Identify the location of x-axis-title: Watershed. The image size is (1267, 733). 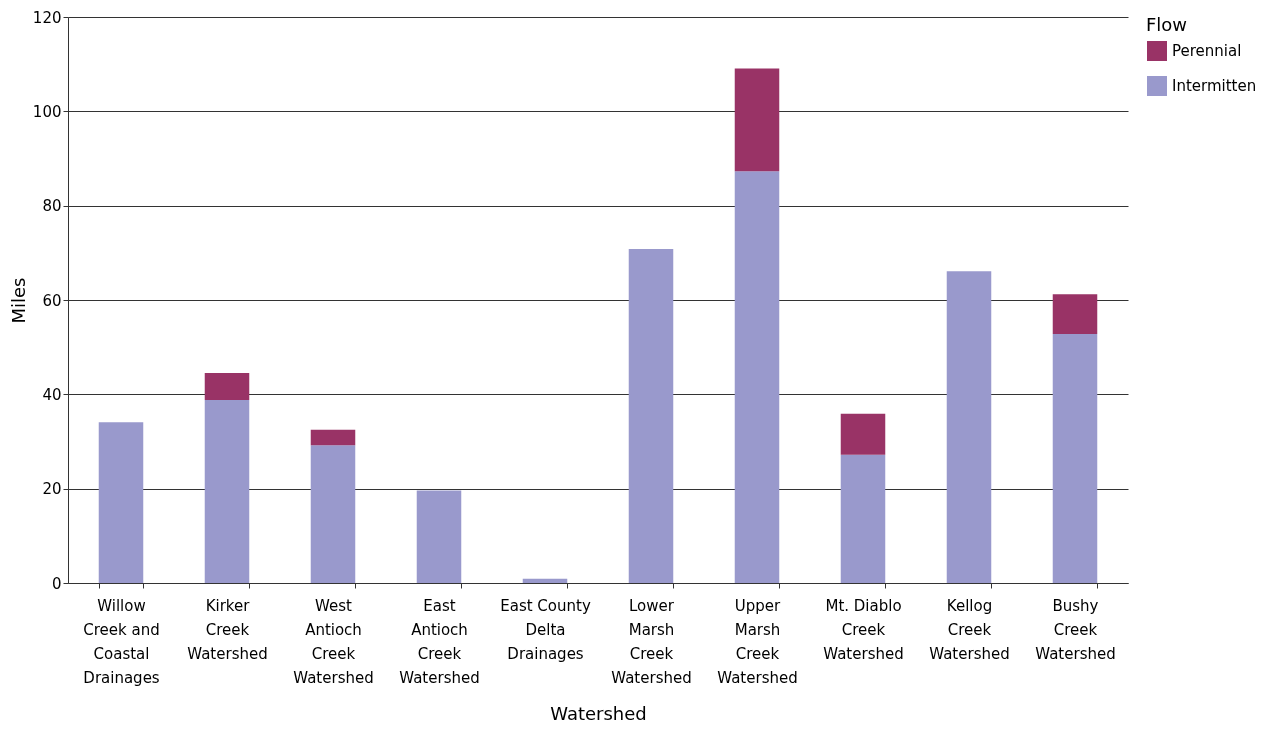
(598, 713).